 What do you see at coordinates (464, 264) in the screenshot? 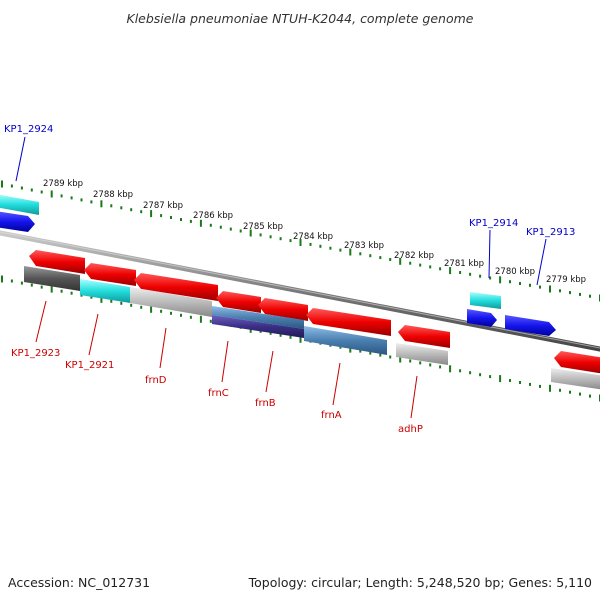
I see `kbp-label-2781: 2781 kbp` at bounding box center [464, 264].